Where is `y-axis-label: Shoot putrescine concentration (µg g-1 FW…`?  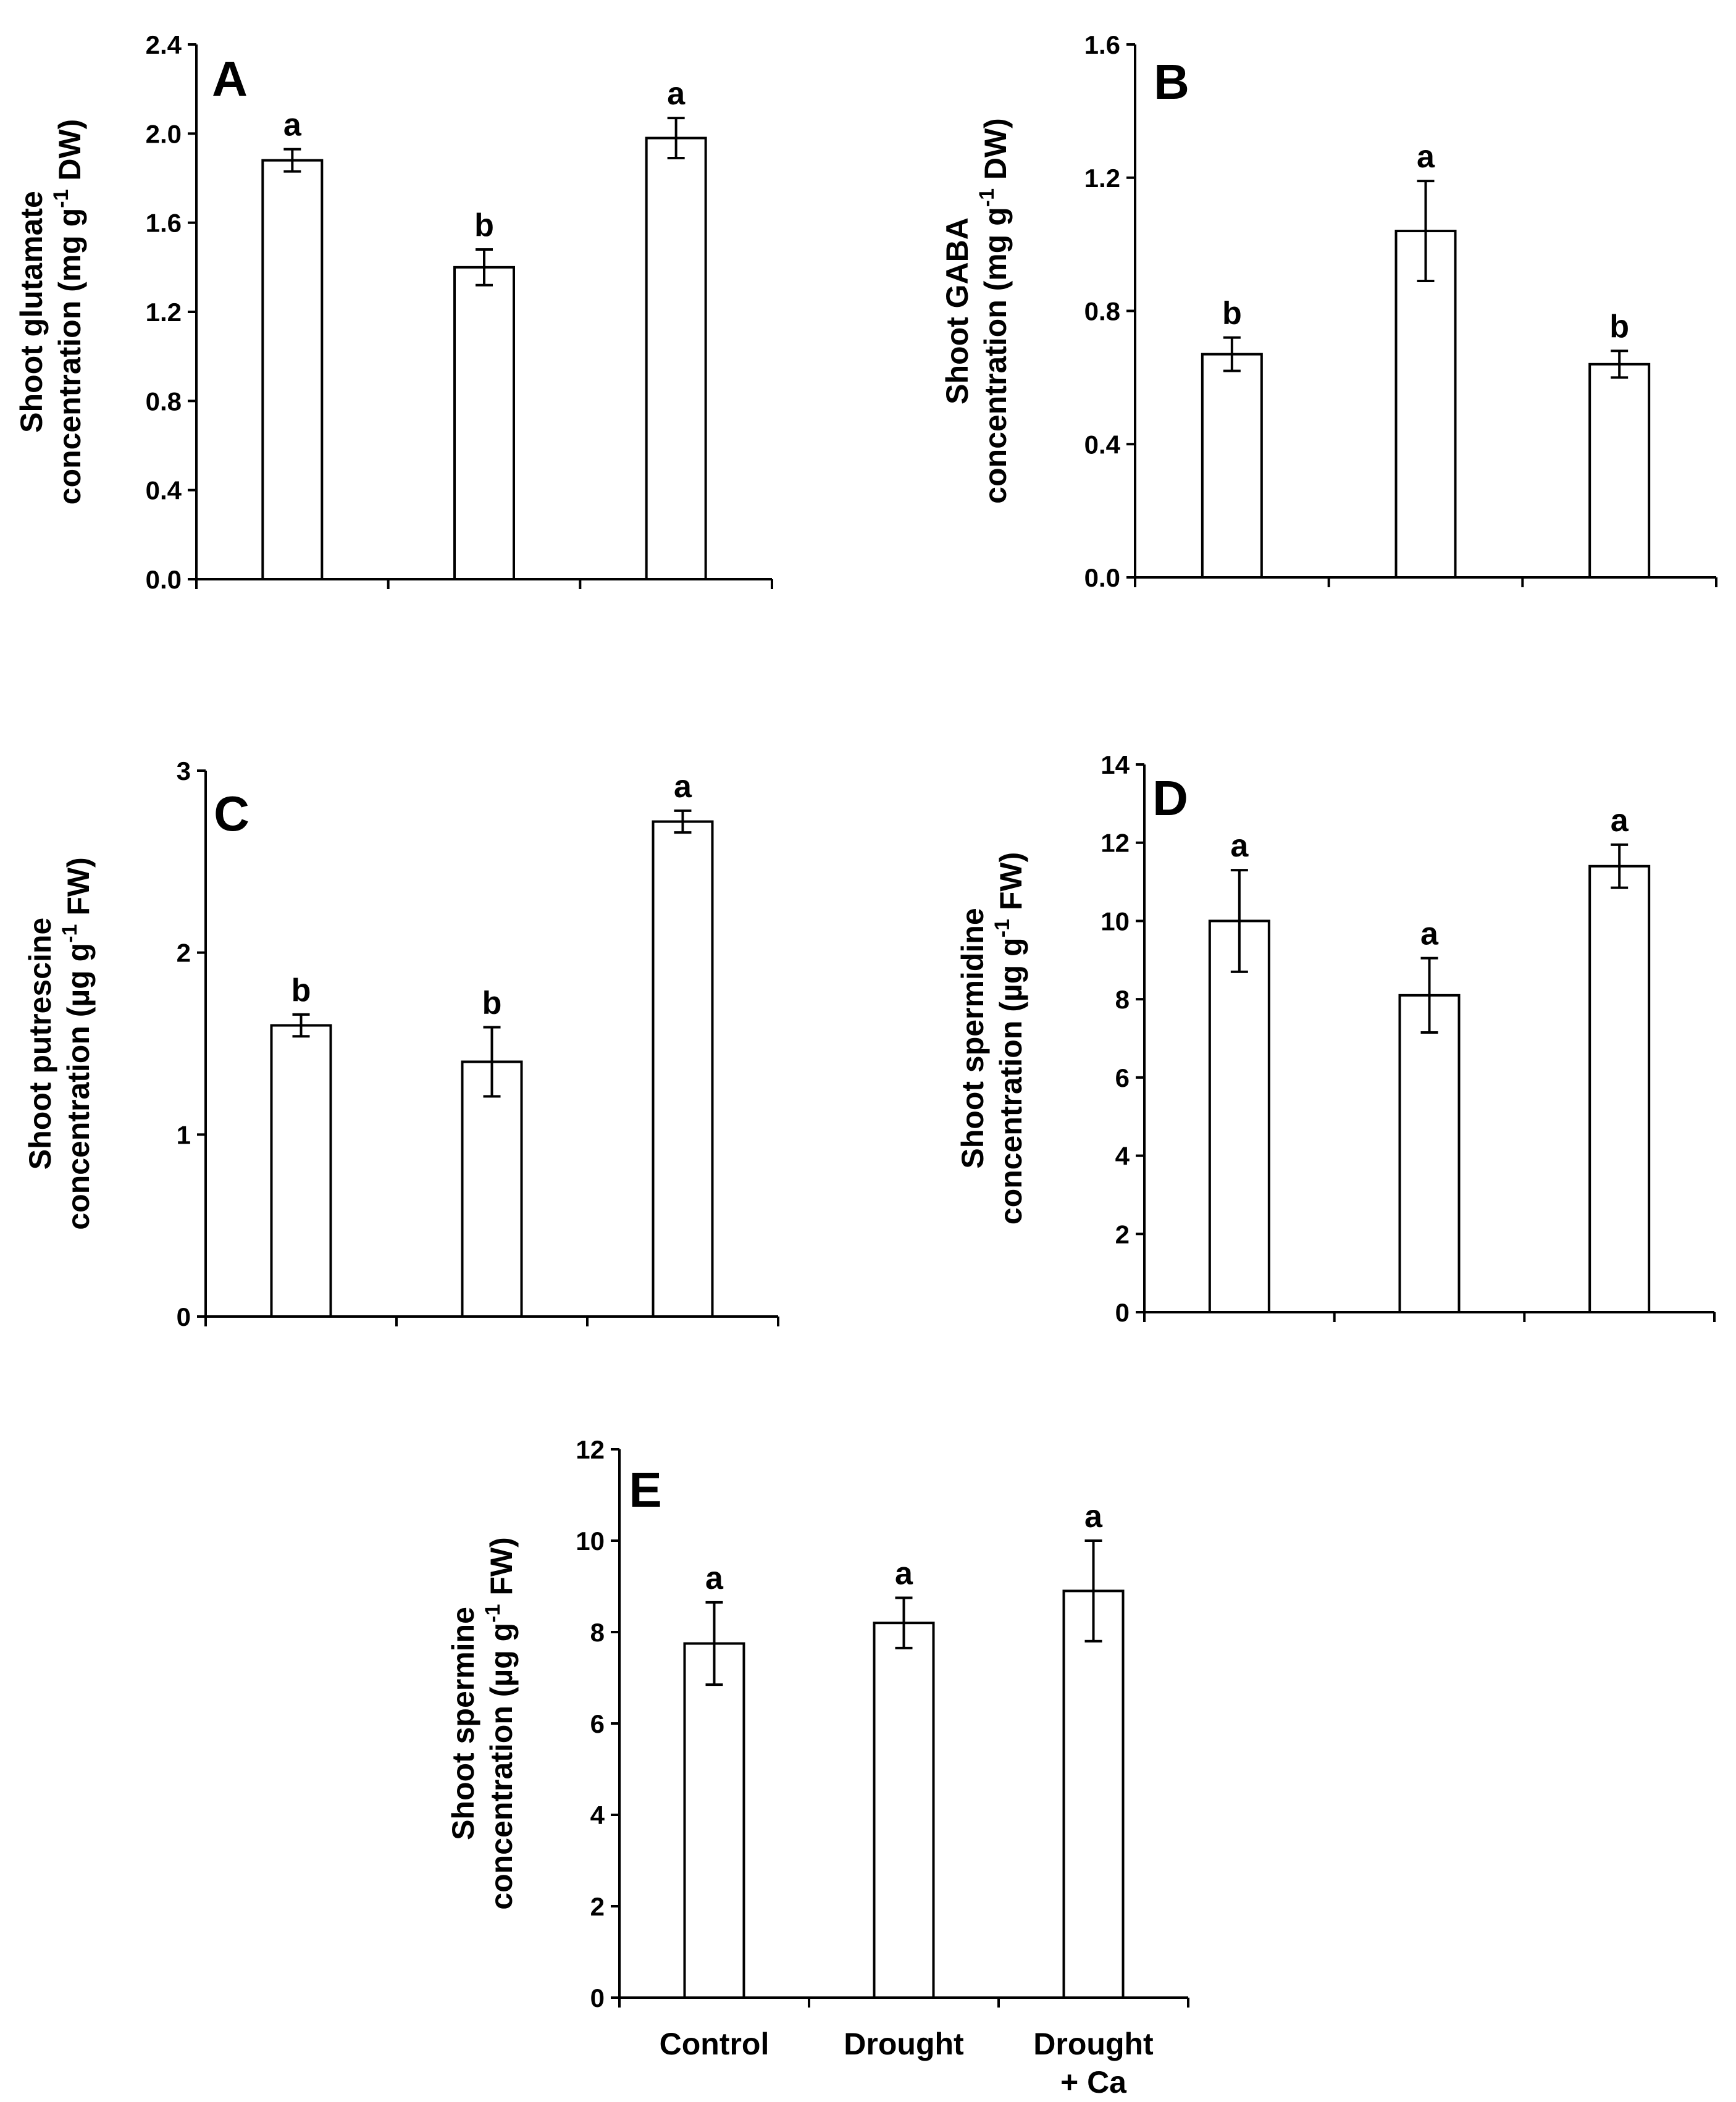 y-axis-label: Shoot putrescine concentration (µg g-1 FW… is located at coordinates (59, 1043).